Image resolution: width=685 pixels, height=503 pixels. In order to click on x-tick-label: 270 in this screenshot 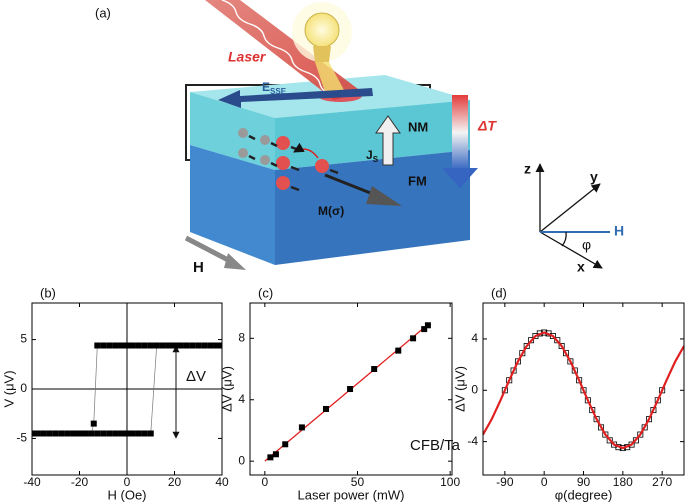, I will do `click(662, 482)`.